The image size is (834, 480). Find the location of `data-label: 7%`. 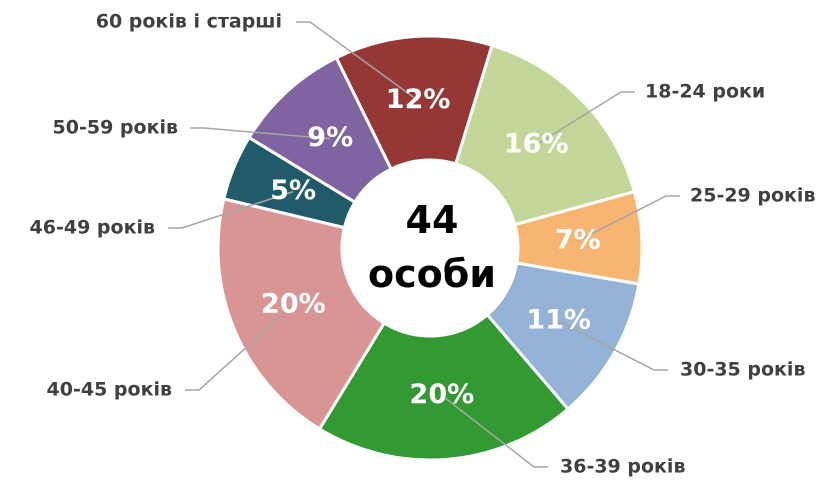

data-label: 7% is located at coordinates (578, 239).